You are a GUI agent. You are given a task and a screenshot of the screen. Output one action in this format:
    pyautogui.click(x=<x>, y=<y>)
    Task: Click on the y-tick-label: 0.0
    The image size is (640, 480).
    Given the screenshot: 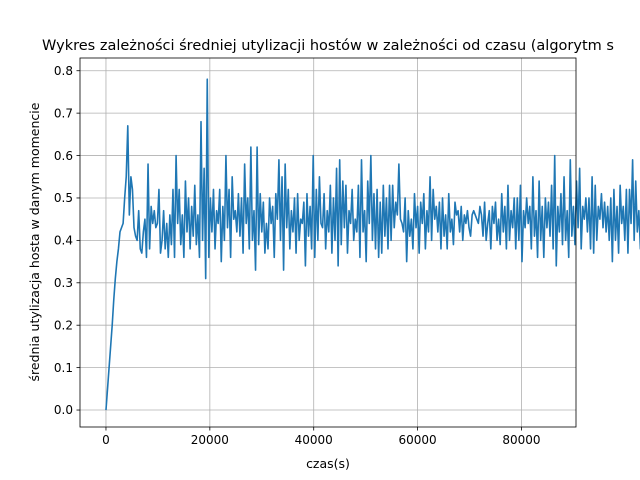 What is the action you would take?
    pyautogui.click(x=63, y=410)
    